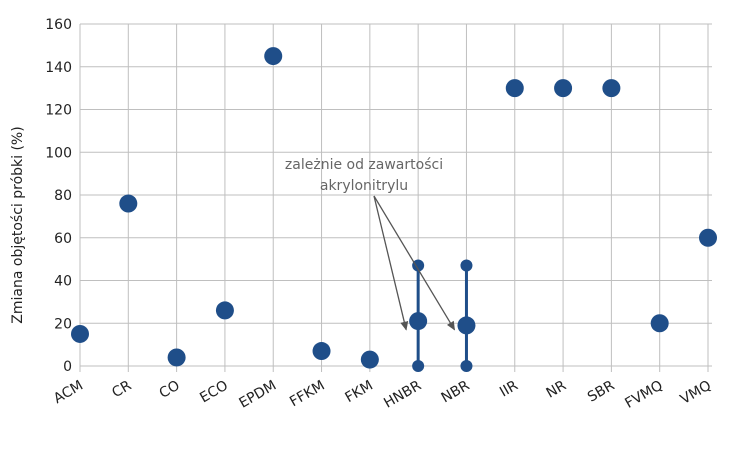 Image resolution: width=745 pixels, height=452 pixels. I want to click on x-tick-label: FFKM, so click(307, 394).